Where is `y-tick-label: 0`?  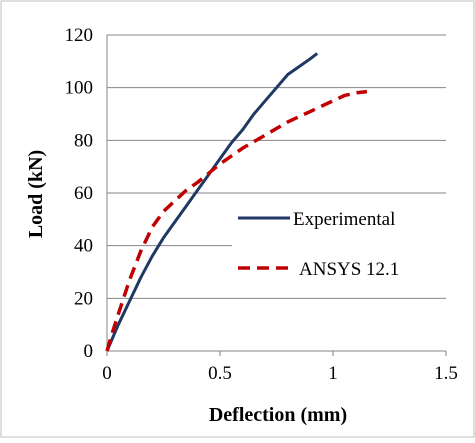
y-tick-label: 0 is located at coordinates (89, 351).